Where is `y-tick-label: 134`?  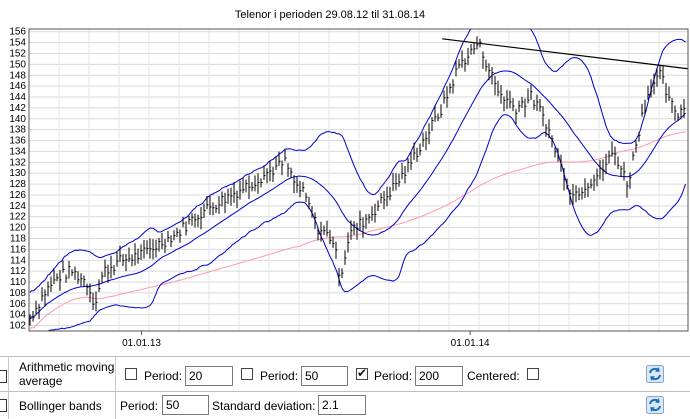 y-tick-label: 134 is located at coordinates (17, 151).